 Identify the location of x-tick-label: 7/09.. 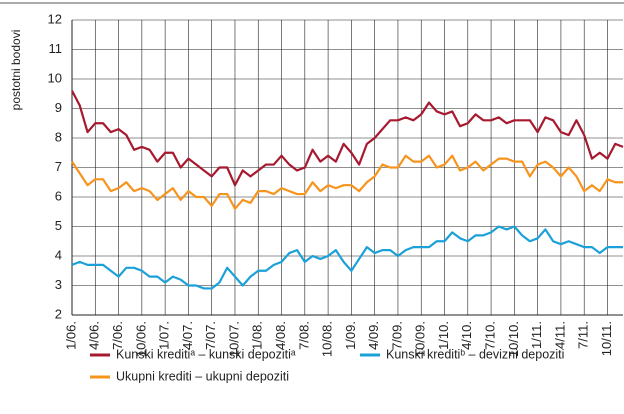
(396, 335).